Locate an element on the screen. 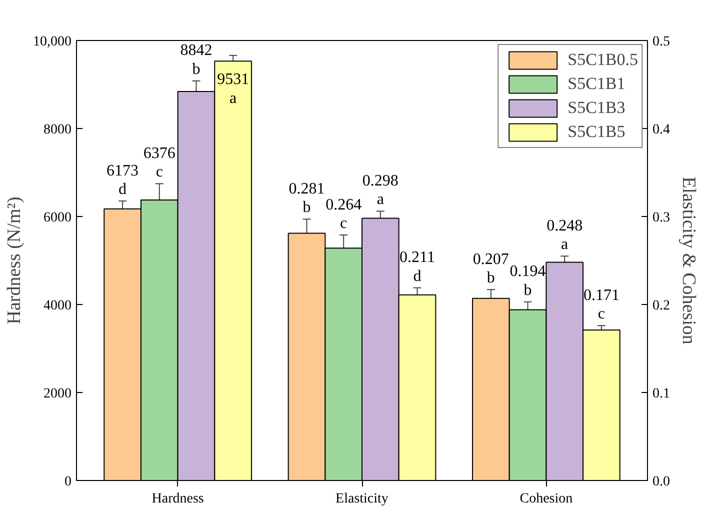  data-label: 0.211 d is located at coordinates (417, 267).